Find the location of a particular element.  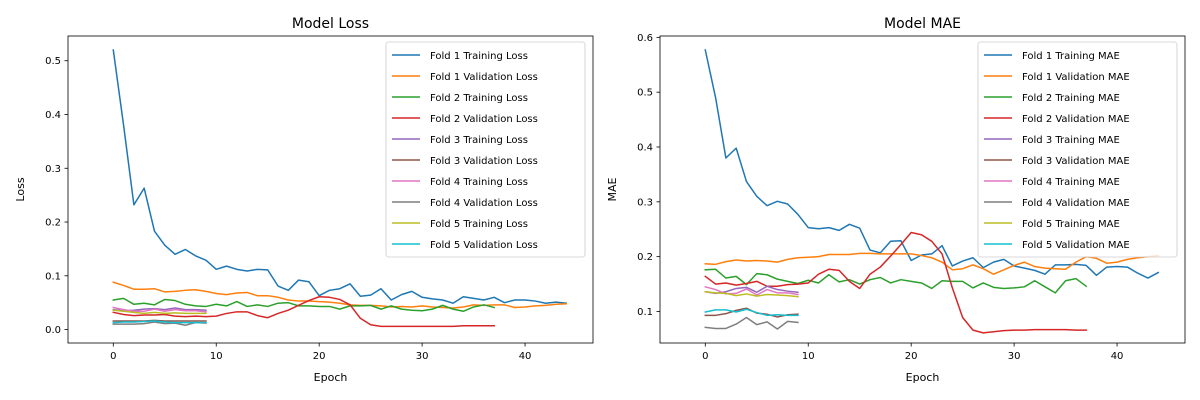

legend-entry: Fold 3 Training Loss is located at coordinates (479, 140).